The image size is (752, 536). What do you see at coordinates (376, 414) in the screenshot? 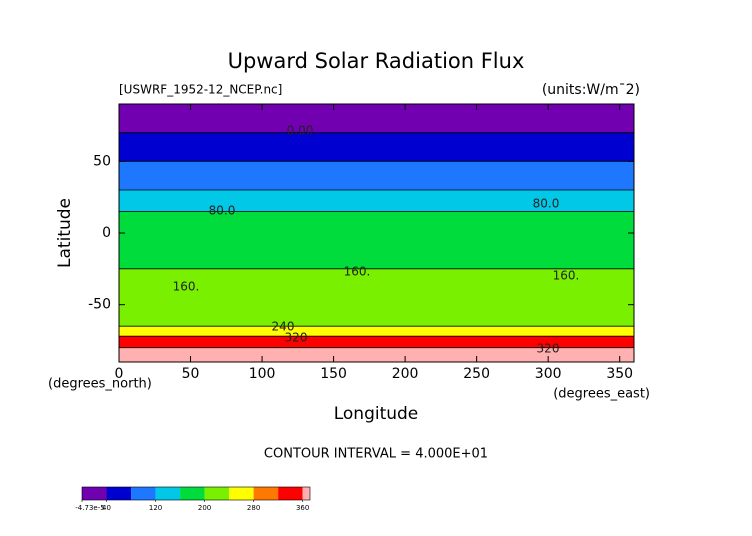
I see `x-axis-label: Longitude` at bounding box center [376, 414].